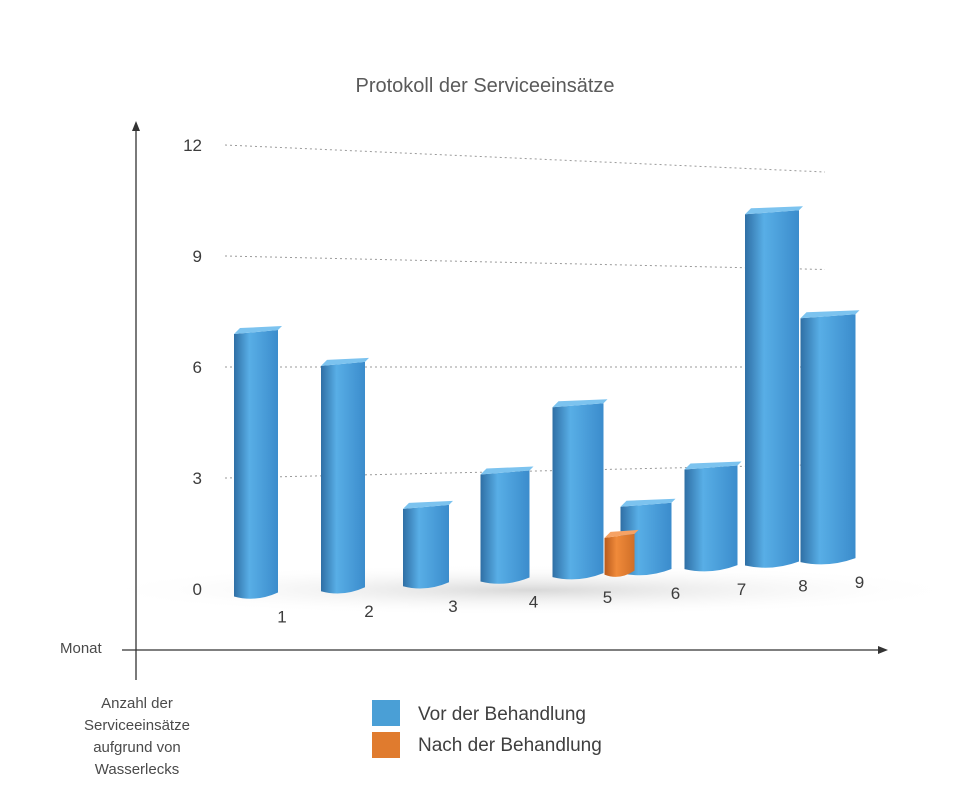 This screenshot has width=958, height=798. What do you see at coordinates (502, 714) in the screenshot?
I see `legend-label-vor: Vor der Behandlung` at bounding box center [502, 714].